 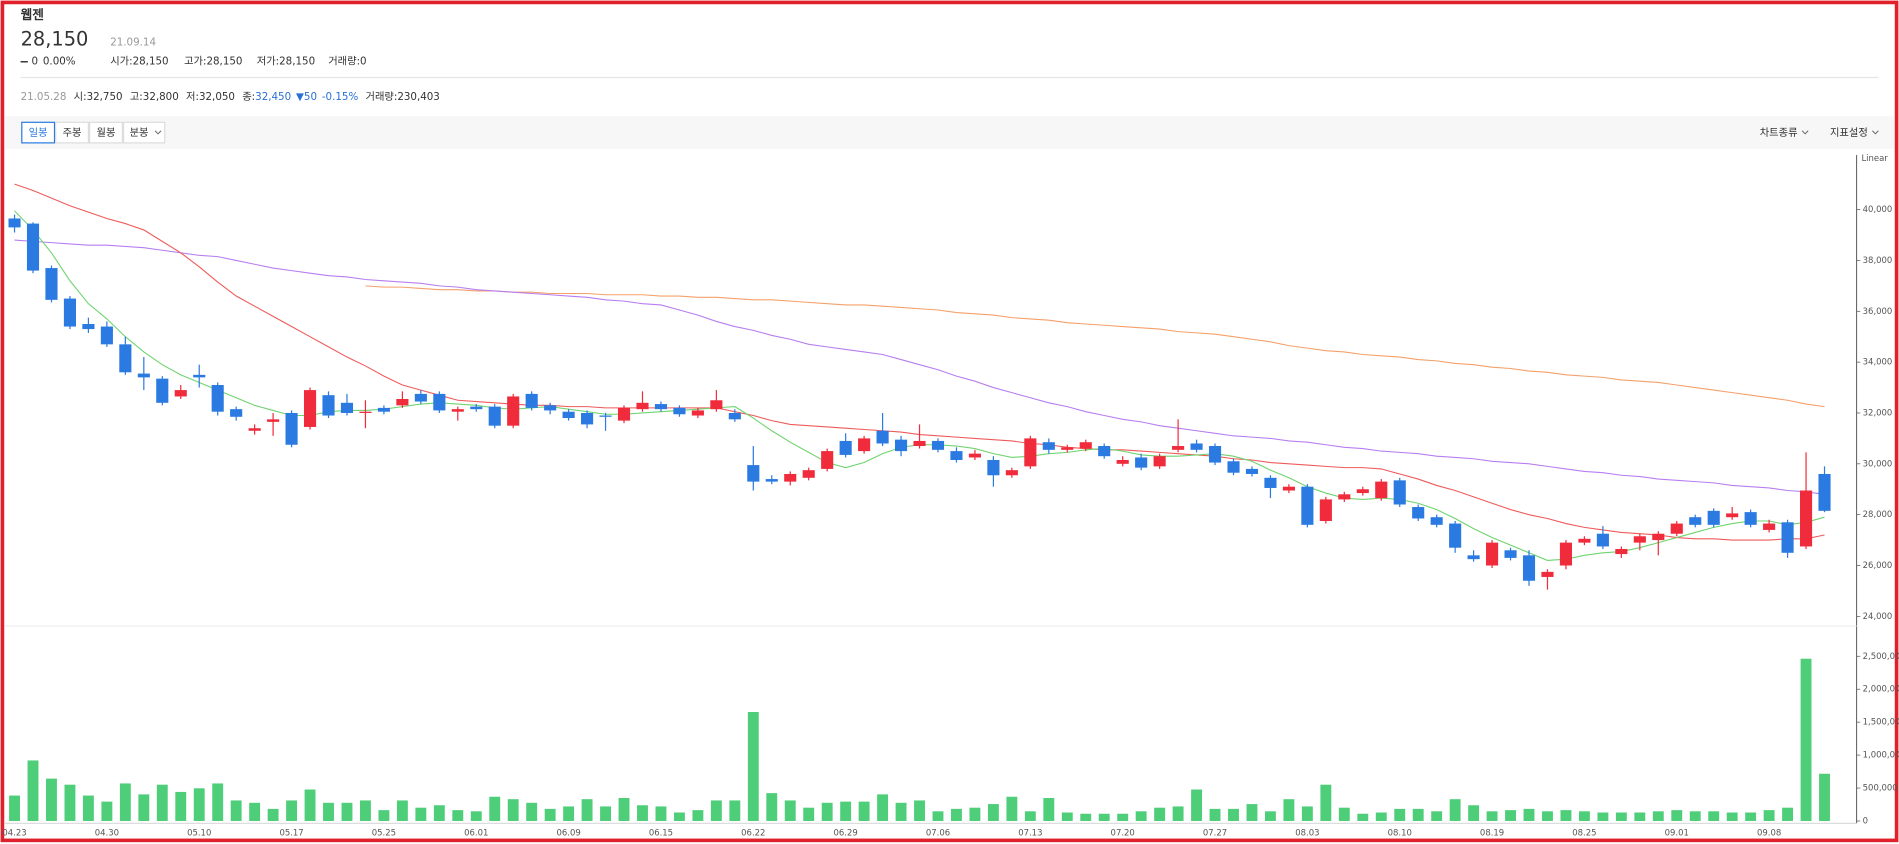 What do you see at coordinates (1030, 833) in the screenshot?
I see `x-tick-label: 07.13` at bounding box center [1030, 833].